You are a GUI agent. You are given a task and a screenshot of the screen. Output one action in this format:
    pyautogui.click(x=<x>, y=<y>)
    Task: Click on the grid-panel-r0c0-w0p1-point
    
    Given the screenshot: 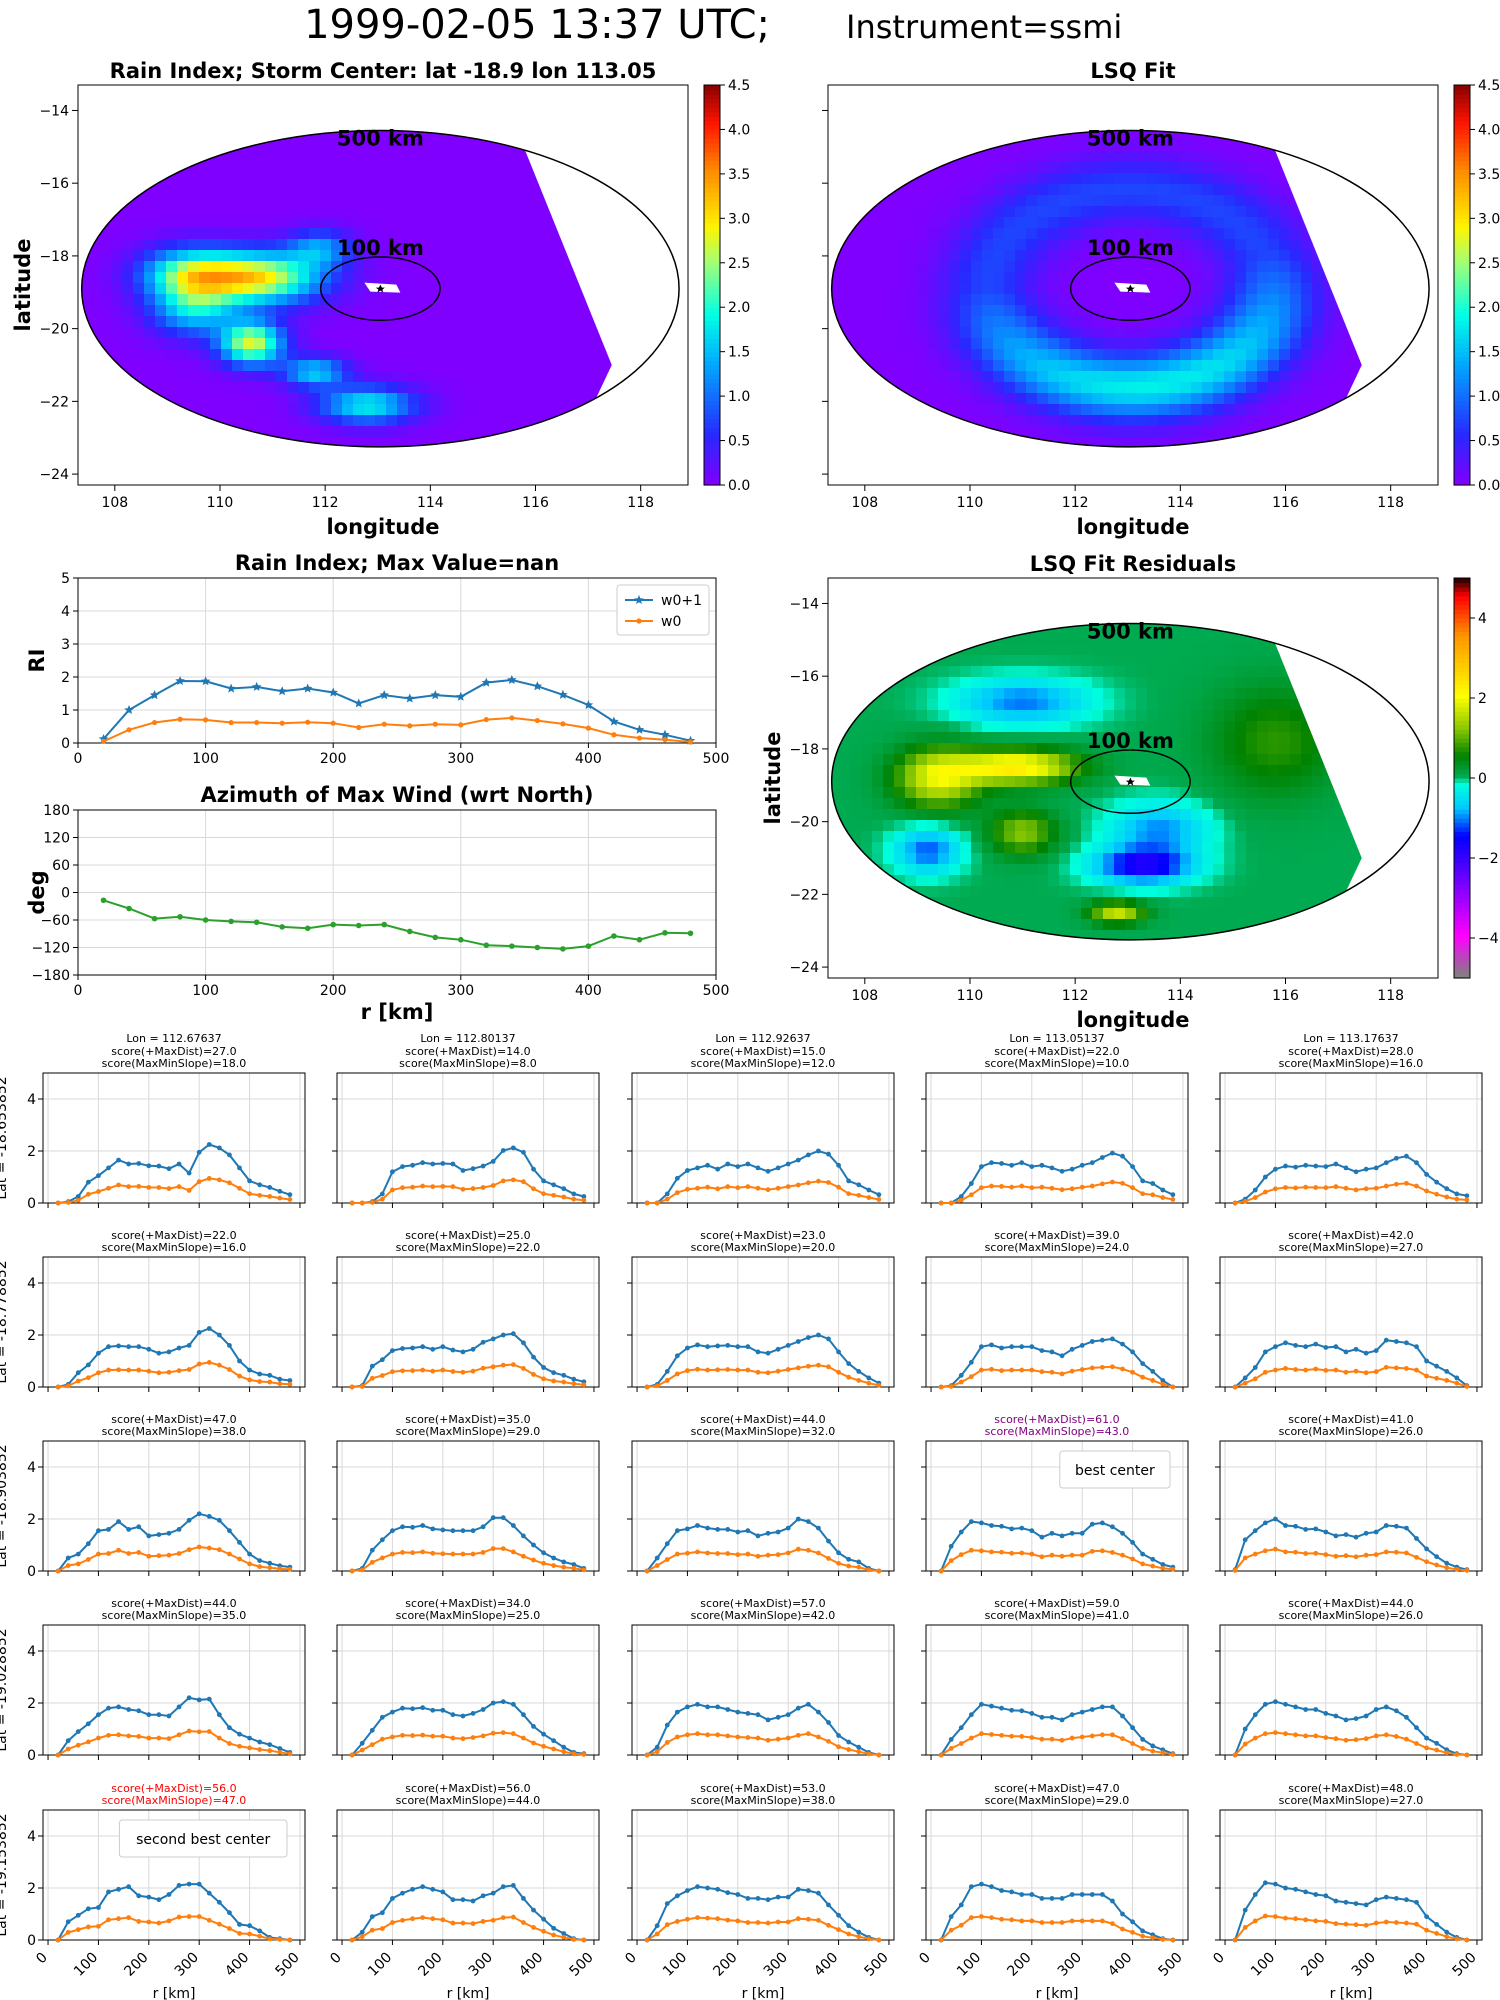 What is the action you would take?
    pyautogui.click(x=229, y=1155)
    